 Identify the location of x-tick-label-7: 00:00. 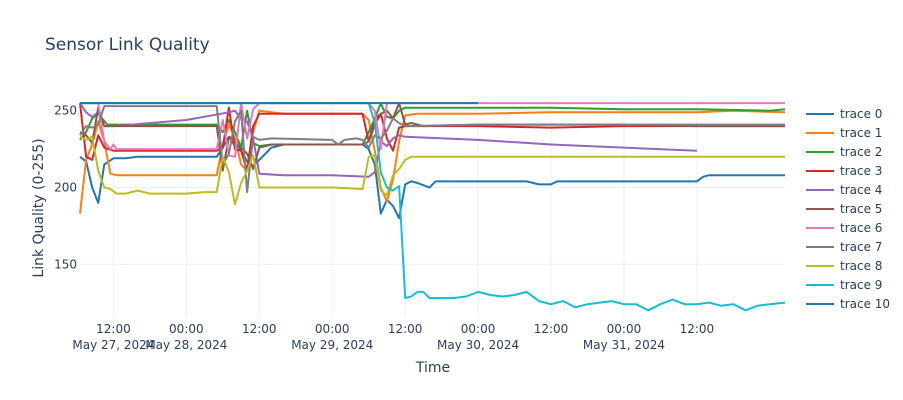
(624, 329).